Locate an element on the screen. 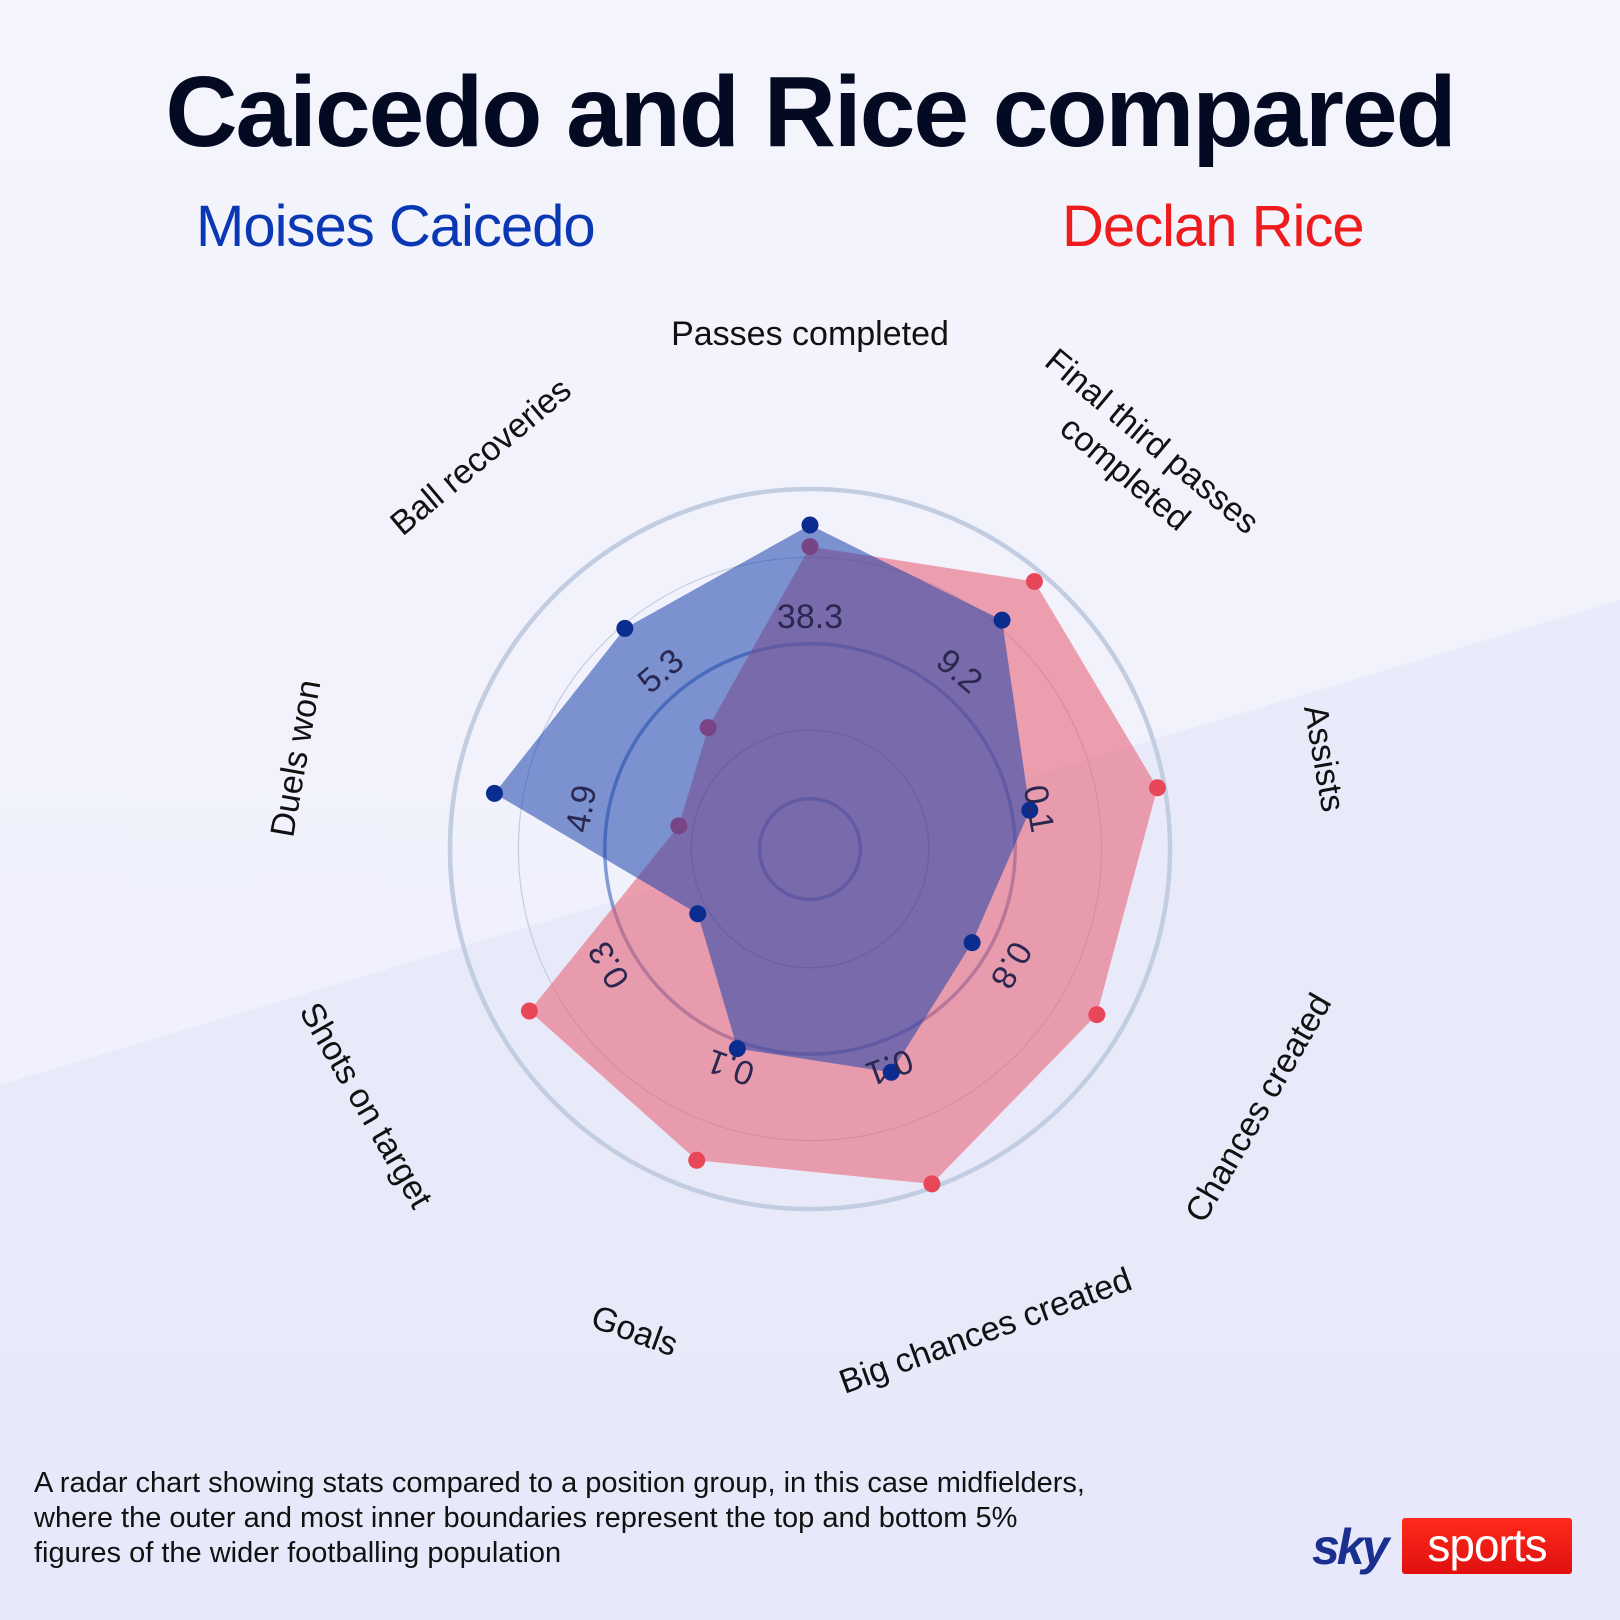  tick-label: 0.1 is located at coordinates (1039, 808).